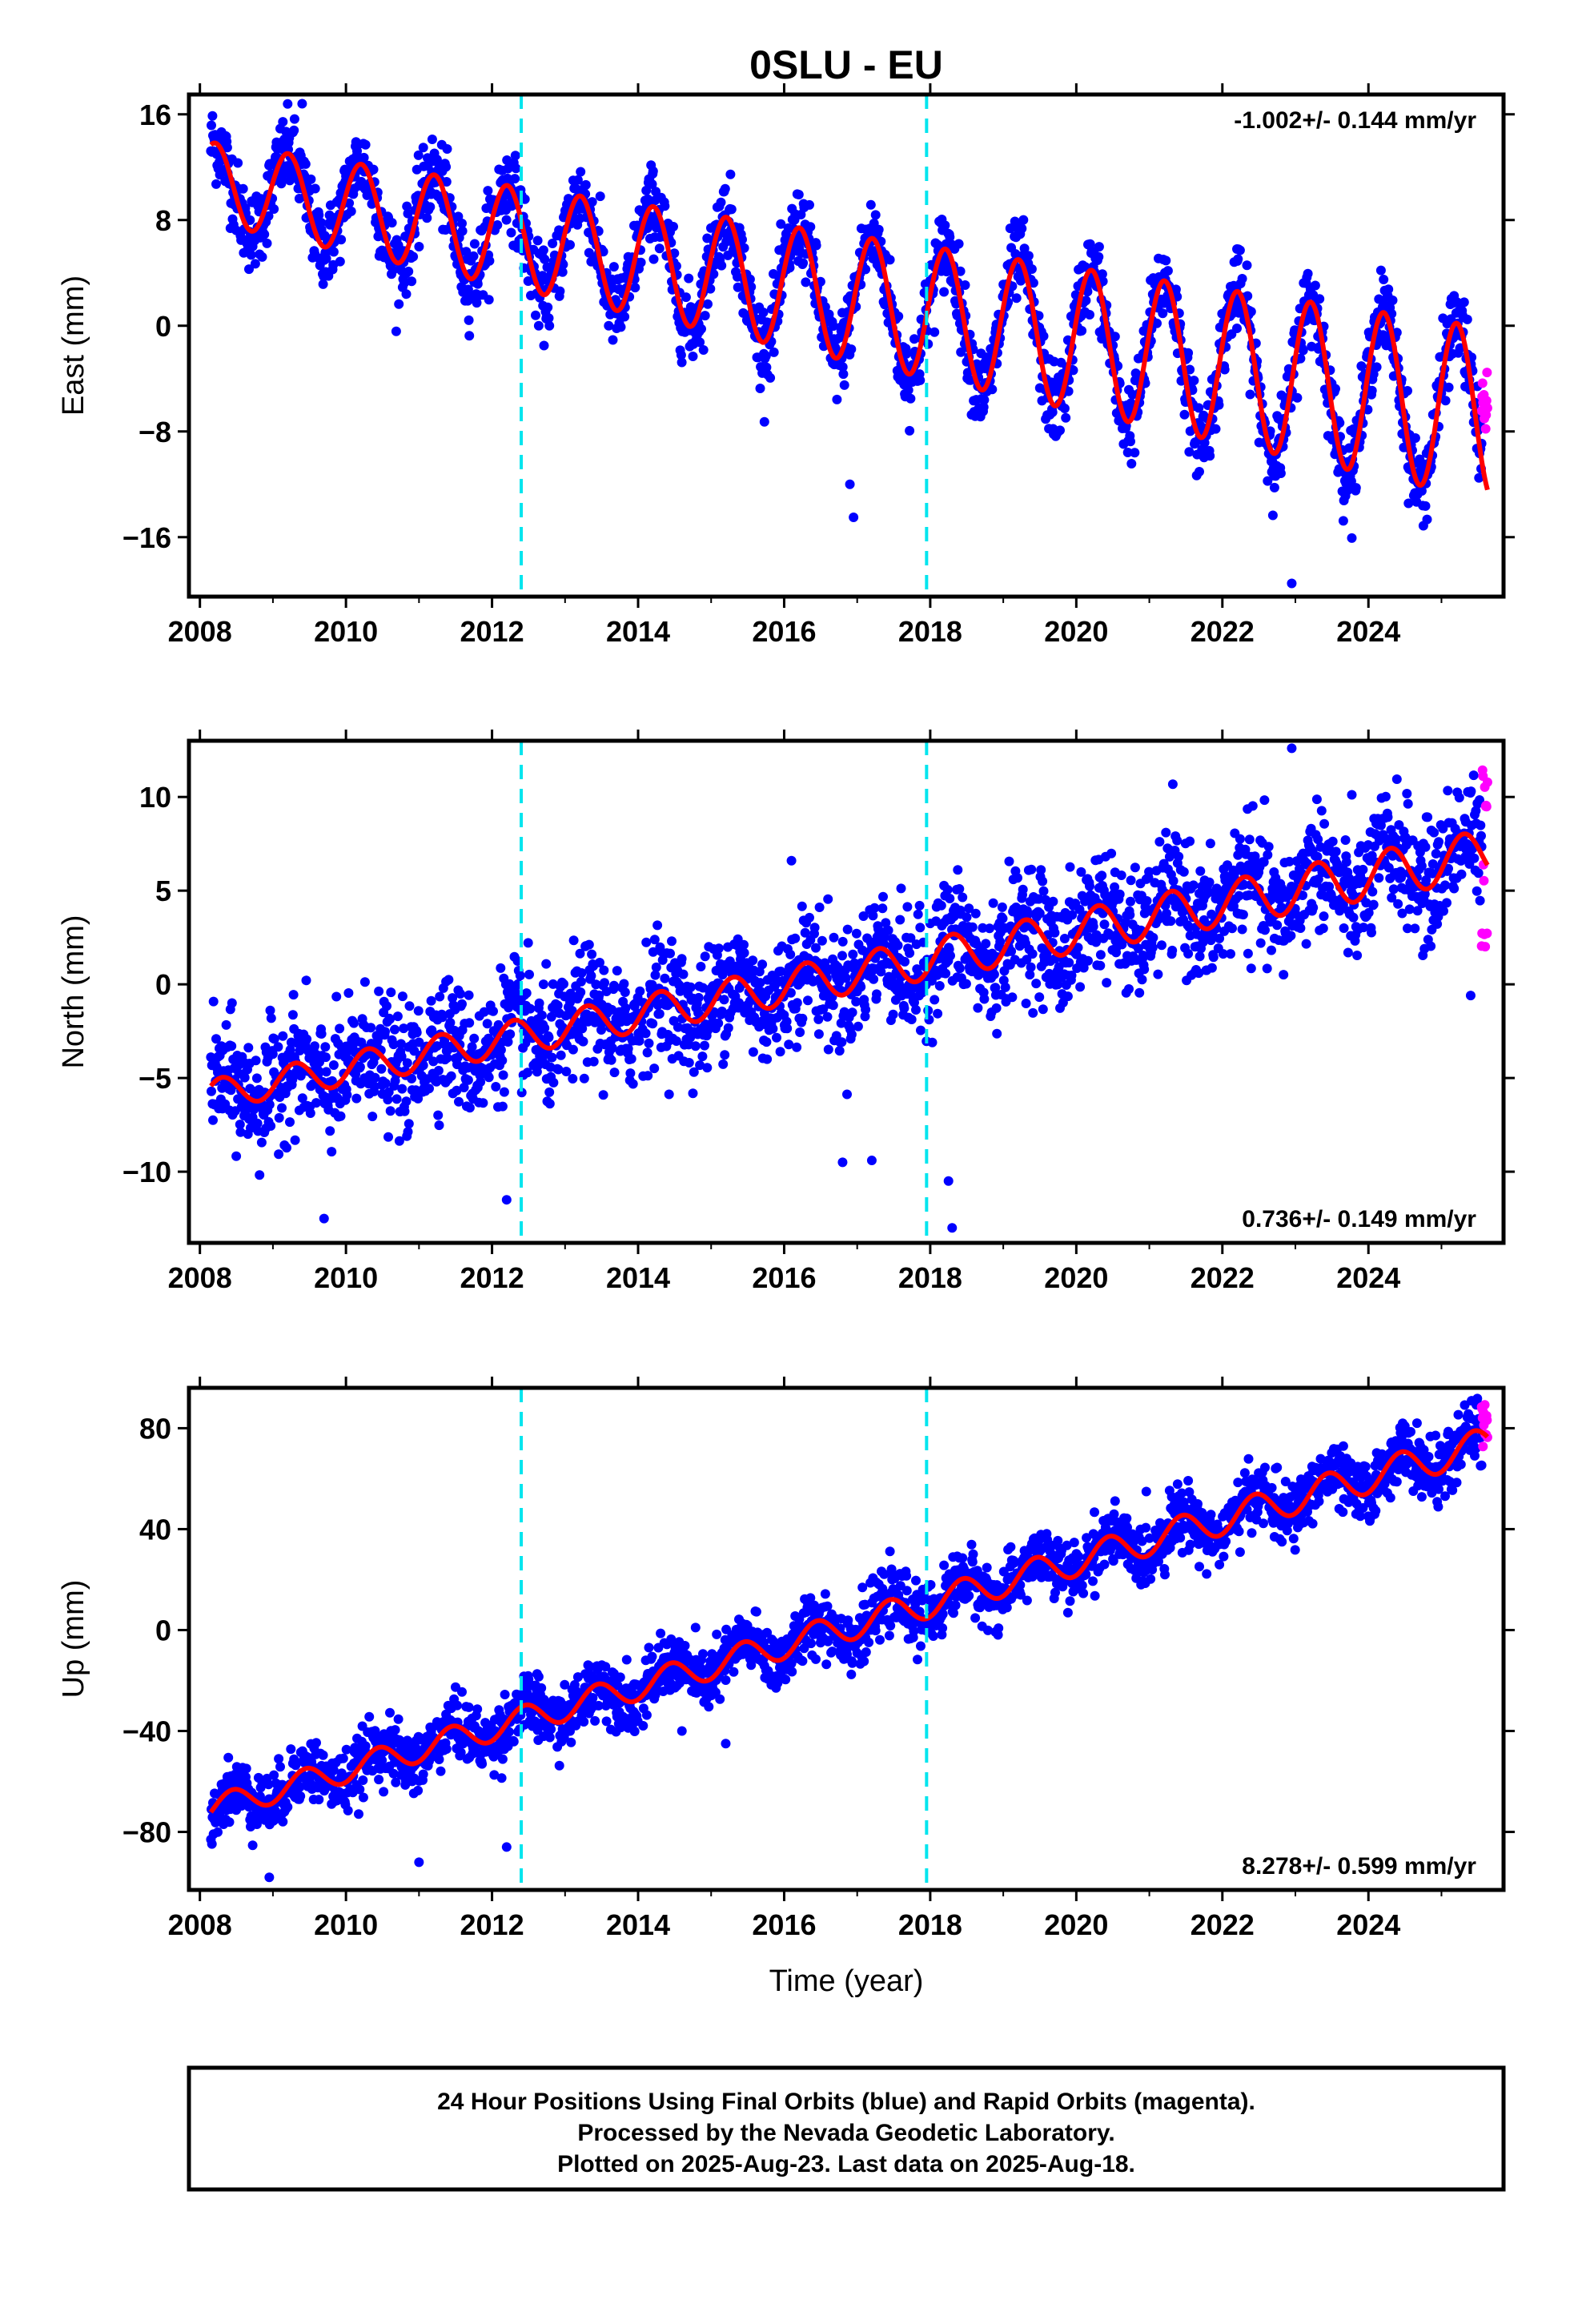  Describe the element at coordinates (1355, 121) in the screenshot. I see `east-rate-label: -1.002+/- 0.144 mm/yr` at that location.